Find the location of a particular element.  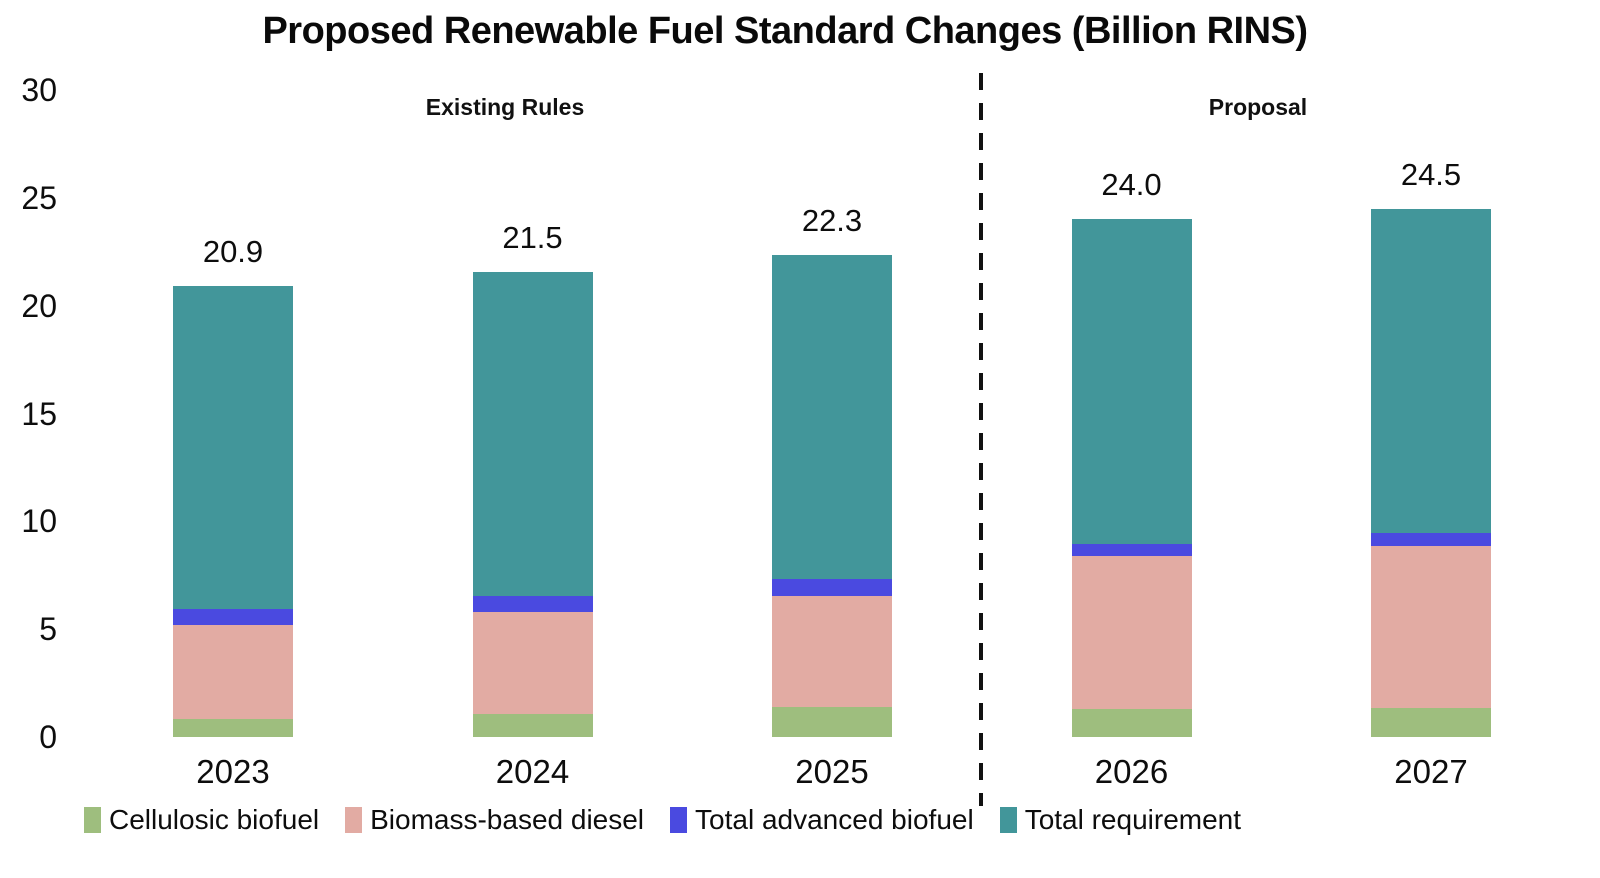

bar-2024-segment-cellulosic-biofuel is located at coordinates (532, 725).